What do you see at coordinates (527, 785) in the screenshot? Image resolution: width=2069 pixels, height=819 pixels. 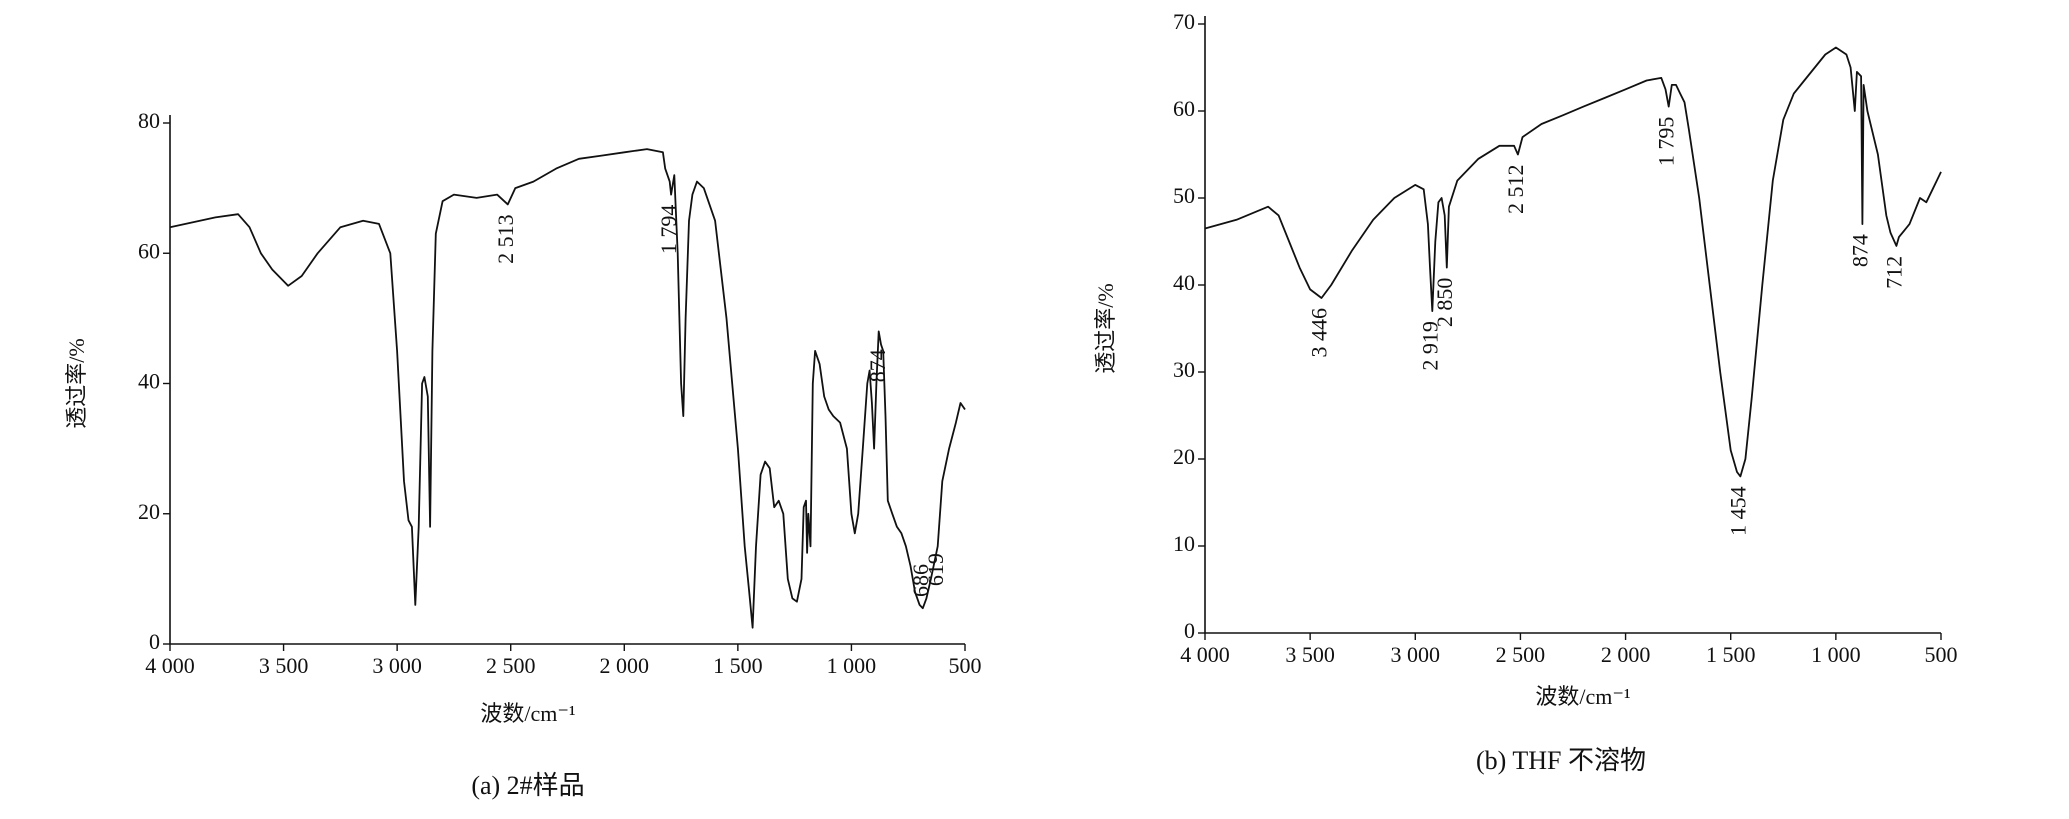 I see `caption: (a) 2#样品` at bounding box center [527, 785].